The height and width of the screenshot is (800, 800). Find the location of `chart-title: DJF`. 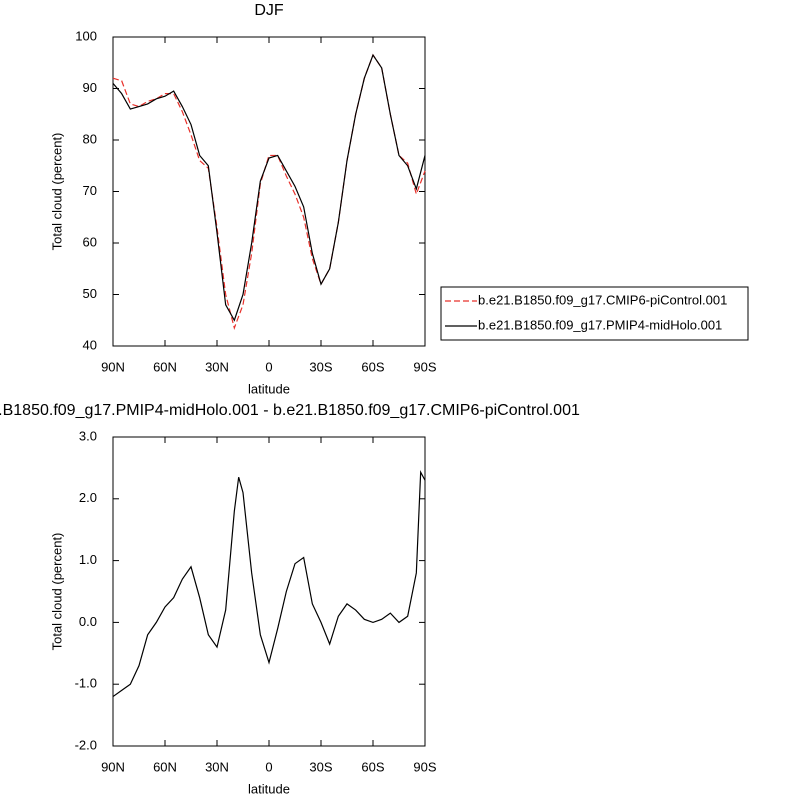

chart-title: DJF is located at coordinates (269, 10).